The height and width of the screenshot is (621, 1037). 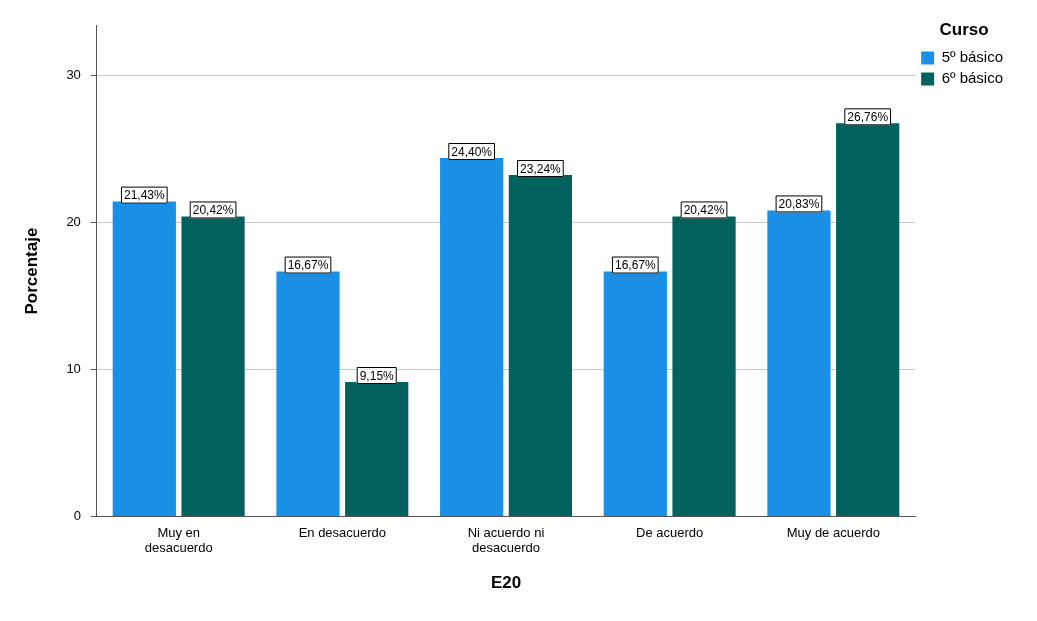 I want to click on data-label: 21,43%, so click(x=144, y=195).